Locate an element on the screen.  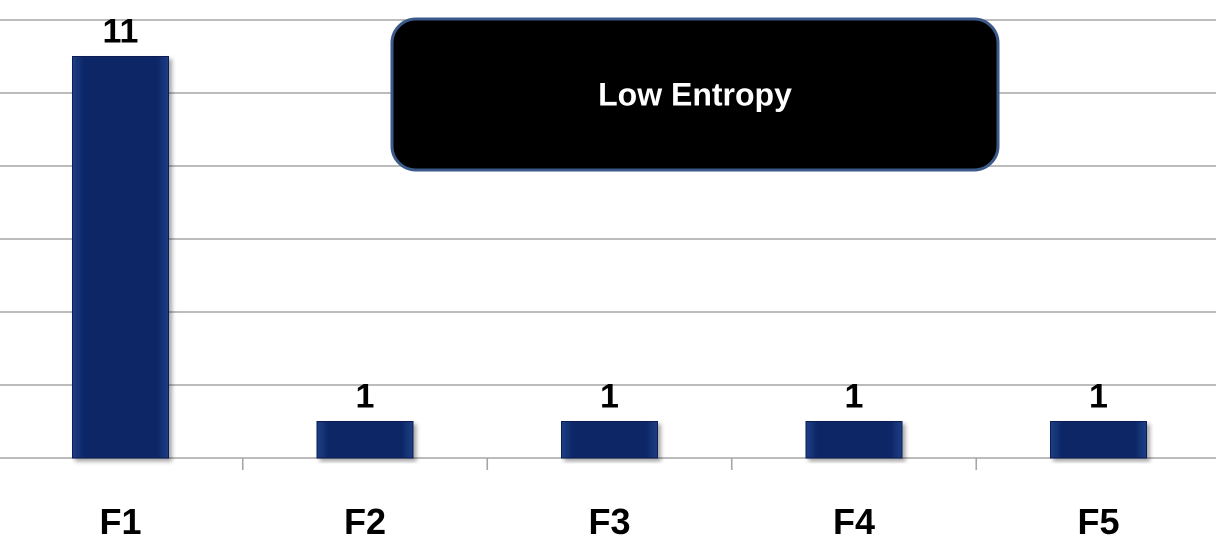
category-label-f3: F3 is located at coordinates (609, 521).